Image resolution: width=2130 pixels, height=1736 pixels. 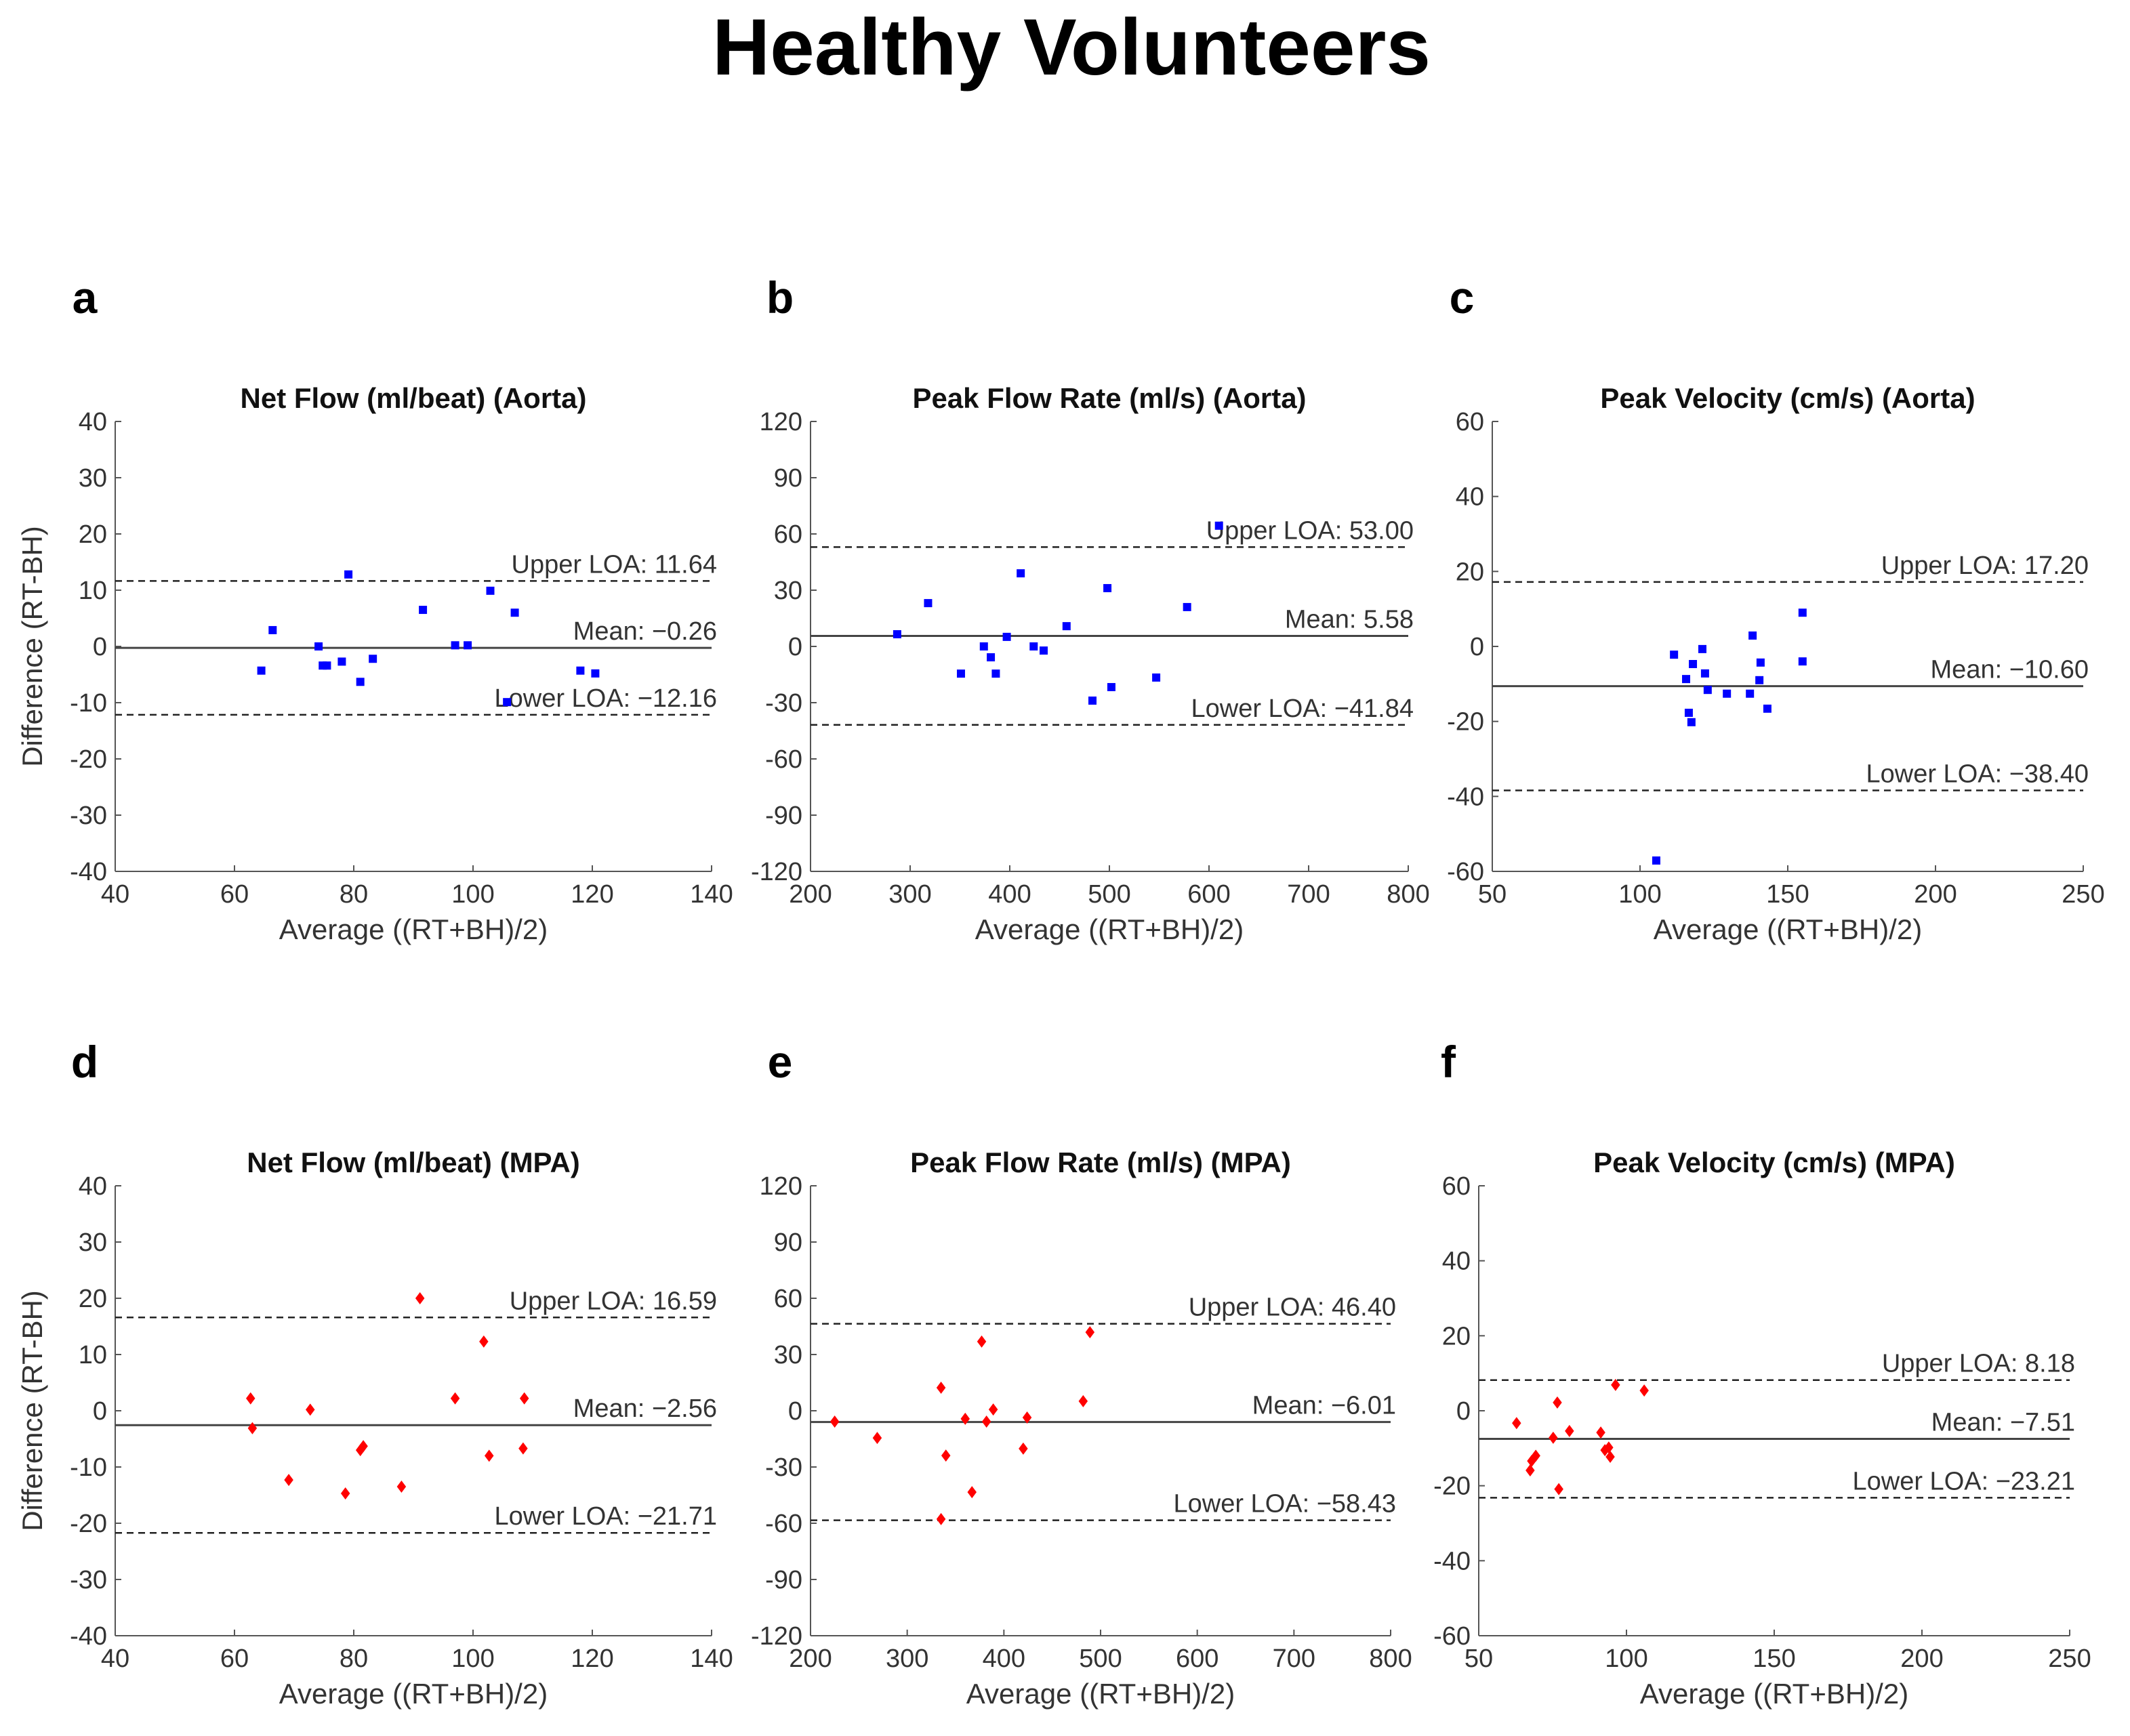 What do you see at coordinates (1456, 1261) in the screenshot?
I see `y-tick-label: 40` at bounding box center [1456, 1261].